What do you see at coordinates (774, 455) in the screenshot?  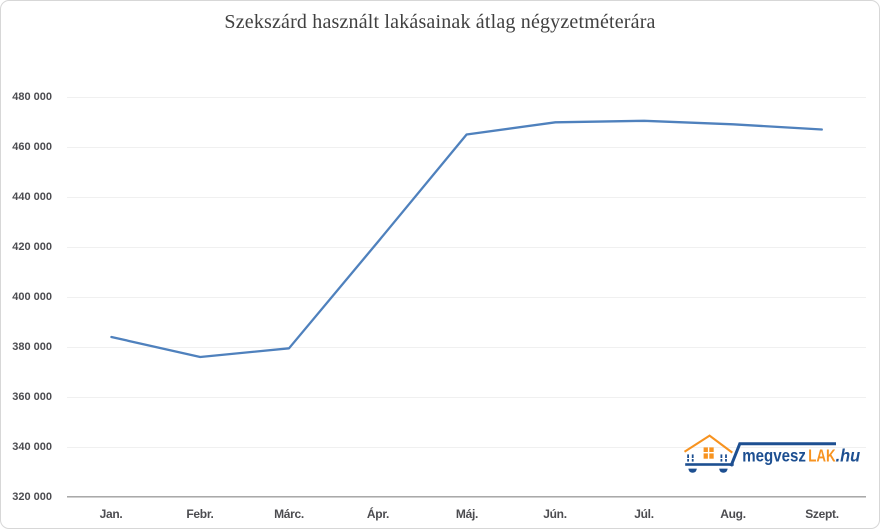 I see `svg-text: megvesz` at bounding box center [774, 455].